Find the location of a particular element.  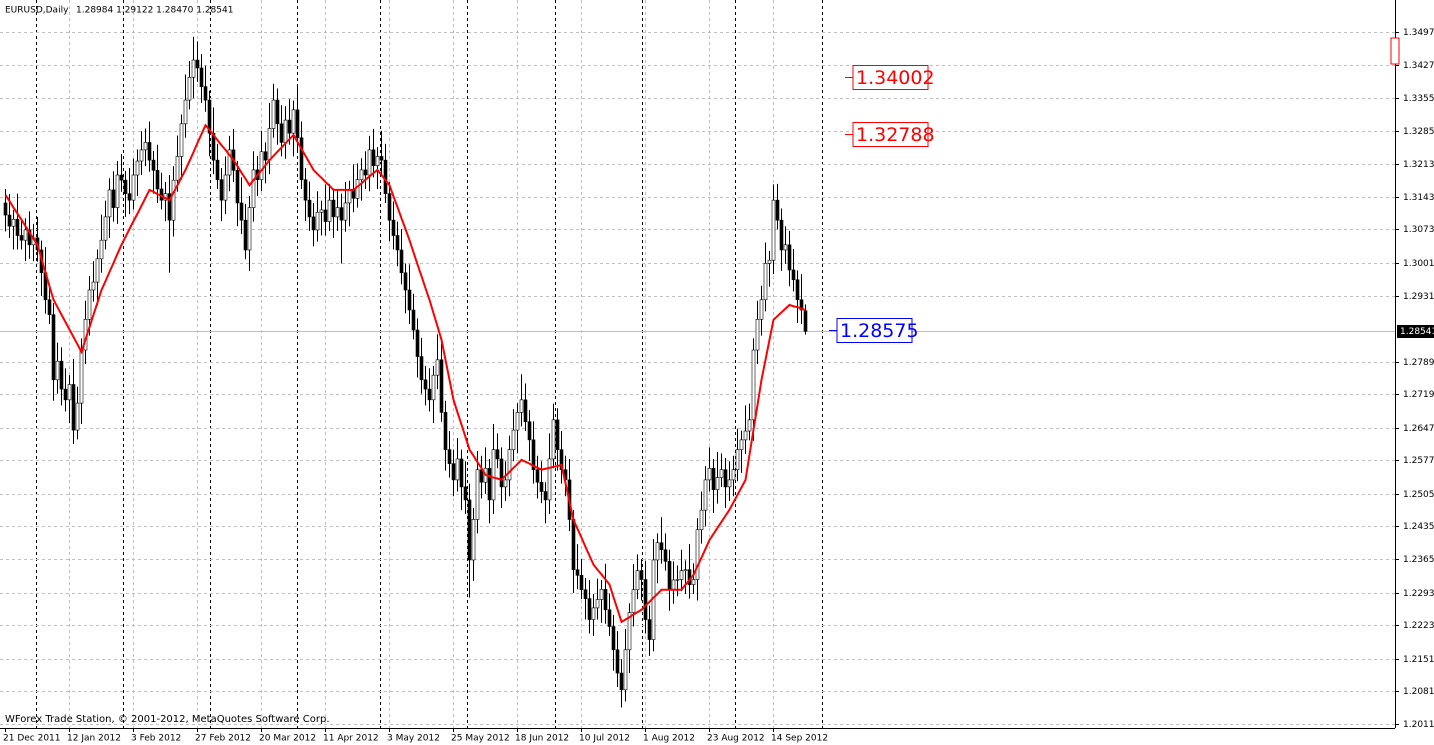

object-fragment is located at coordinates (1395, 51).